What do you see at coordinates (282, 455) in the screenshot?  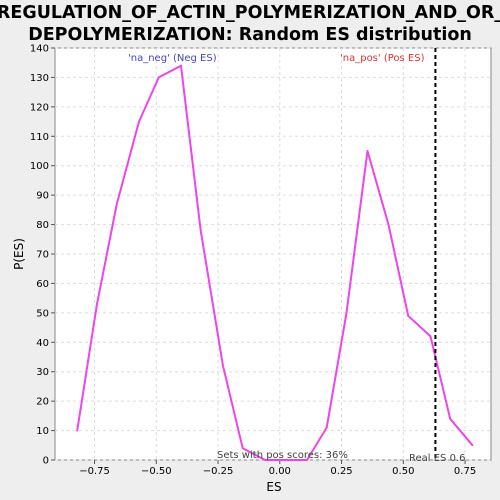 I see `pos-scores-note: Sets with pos scores: 36%` at bounding box center [282, 455].